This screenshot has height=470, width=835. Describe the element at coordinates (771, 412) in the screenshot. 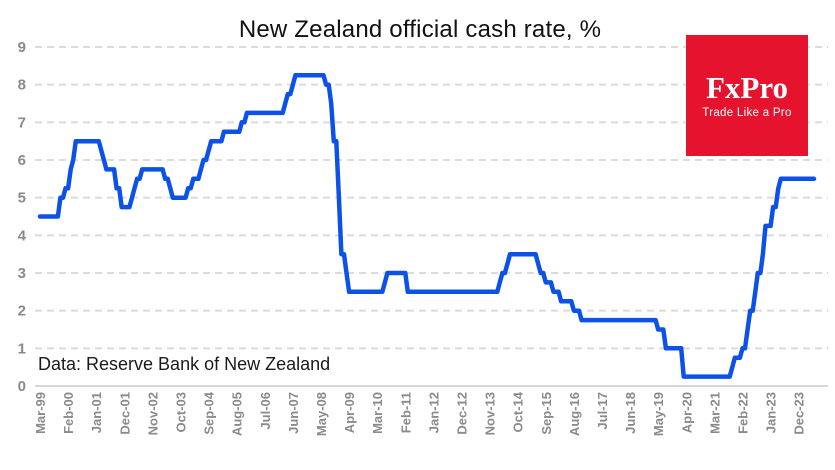

I see `x-tick-label: Jan-23` at that location.